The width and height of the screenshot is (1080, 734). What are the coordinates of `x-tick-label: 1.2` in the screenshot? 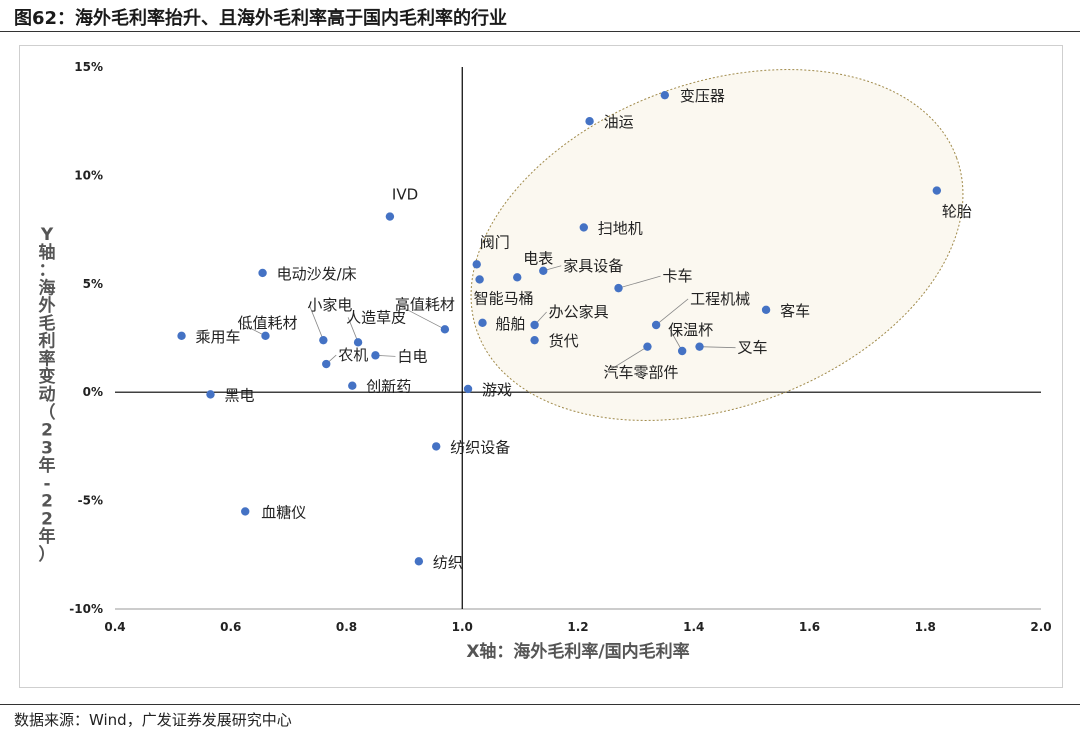 It's located at (577, 627).